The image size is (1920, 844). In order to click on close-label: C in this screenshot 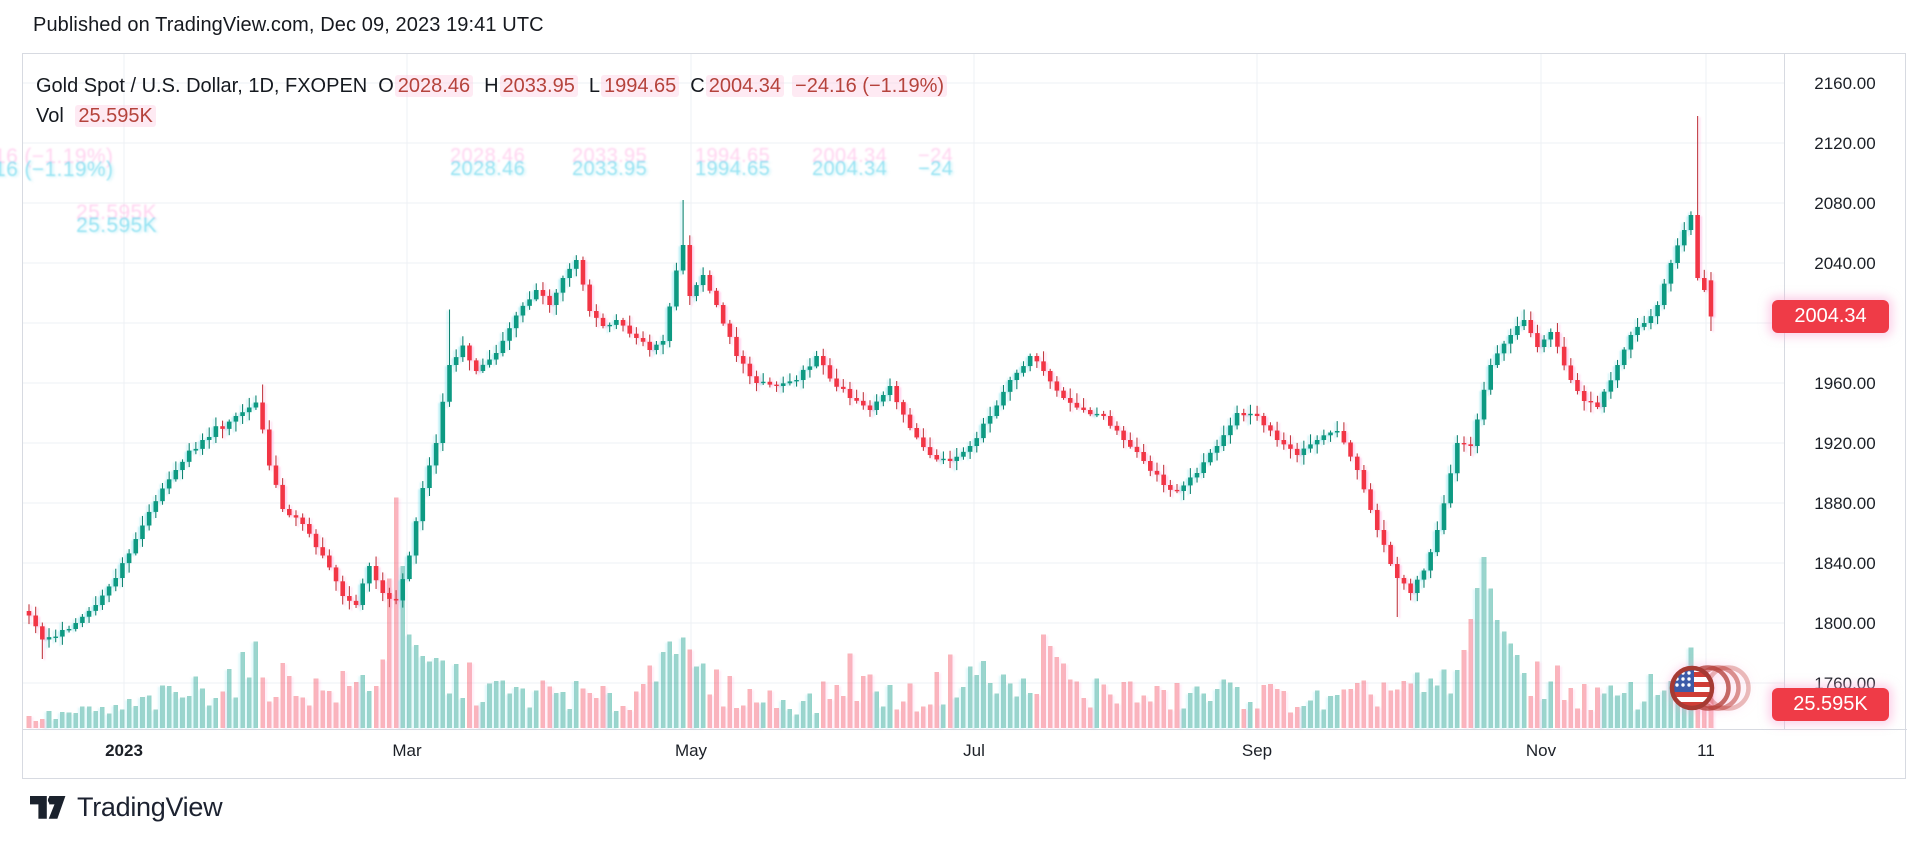, I will do `click(697, 86)`.